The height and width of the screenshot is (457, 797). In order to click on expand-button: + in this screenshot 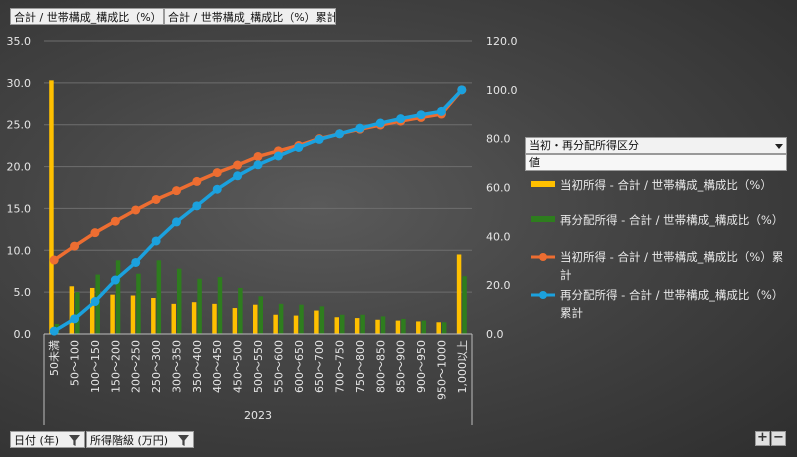, I will do `click(762, 438)`.